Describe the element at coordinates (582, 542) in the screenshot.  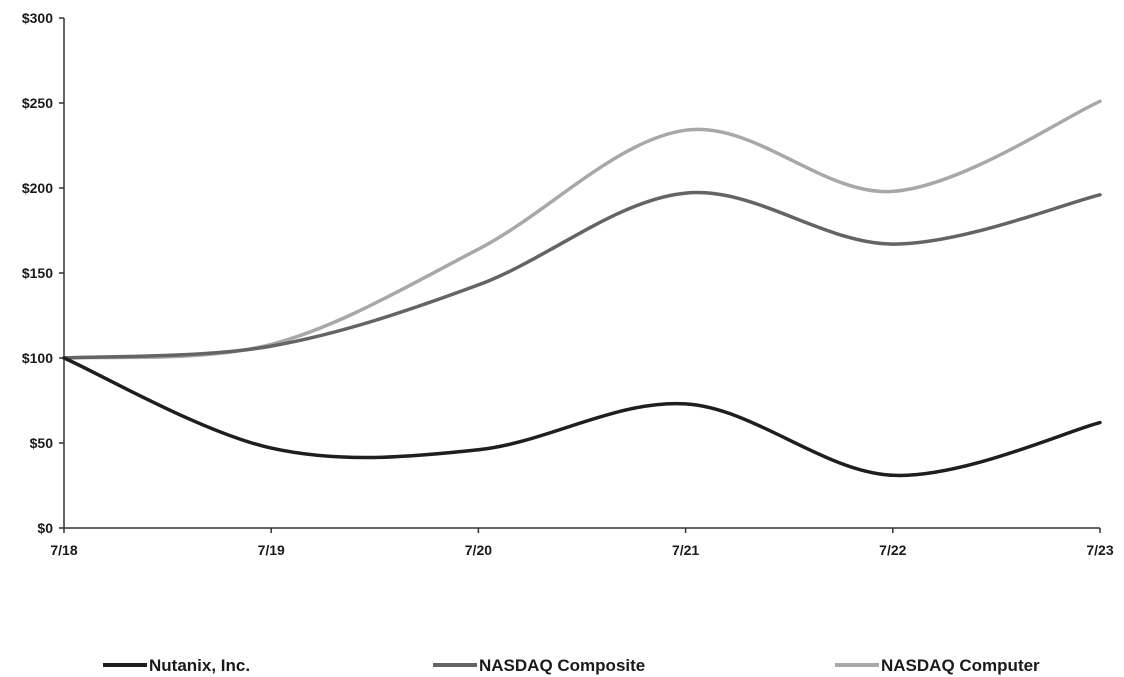
I see `x-axis: 7/18 7/19 7/20 7/21 7/22 7/23` at that location.